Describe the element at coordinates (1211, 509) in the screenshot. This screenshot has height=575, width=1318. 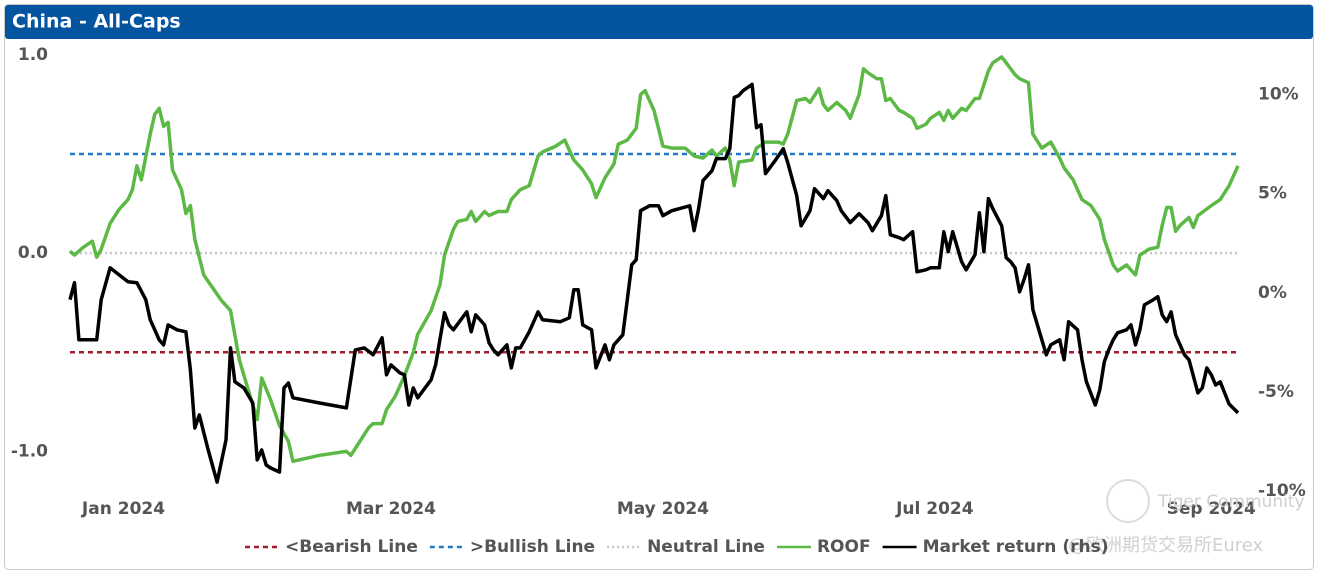
I see `x-tick-label: Sep 2024` at that location.